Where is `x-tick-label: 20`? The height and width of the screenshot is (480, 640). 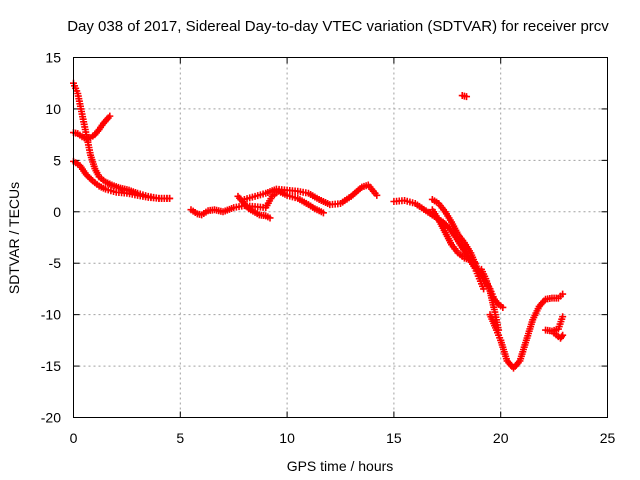
x-tick-label: 20 is located at coordinates (501, 438).